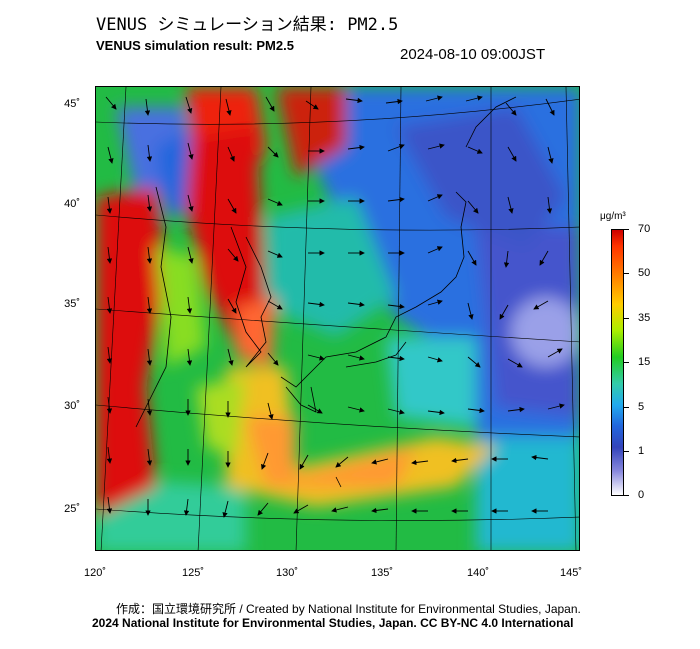 The width and height of the screenshot is (700, 649). Describe the element at coordinates (72, 104) in the screenshot. I see `lat-label-45: 45˚` at that location.